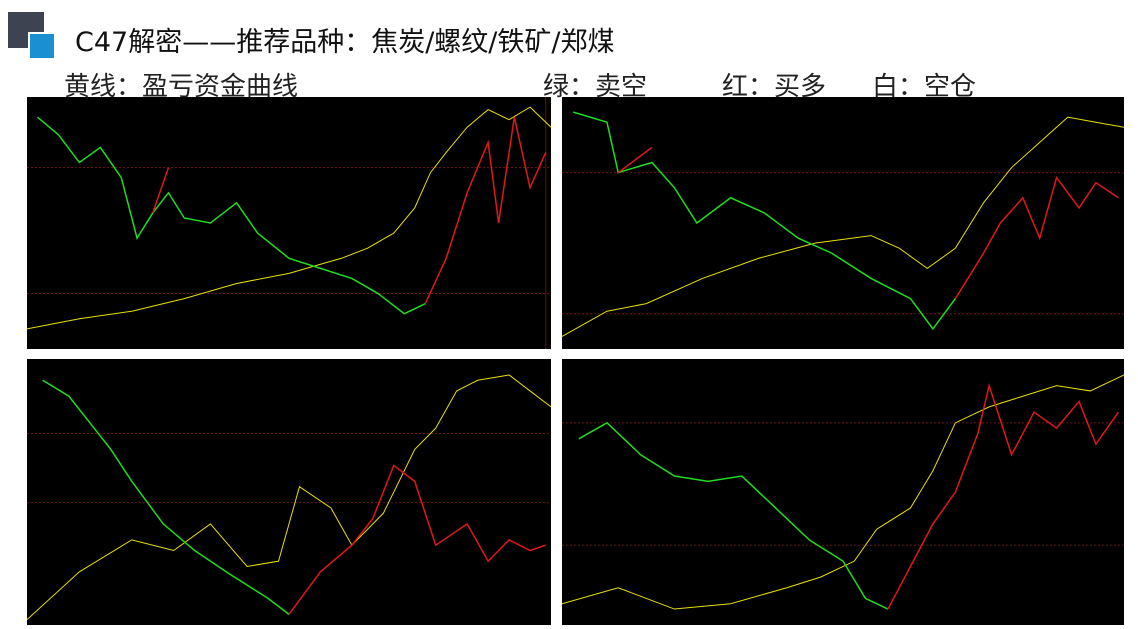  What do you see at coordinates (42, 46) in the screenshot?
I see `decor-square` at bounding box center [42, 46].